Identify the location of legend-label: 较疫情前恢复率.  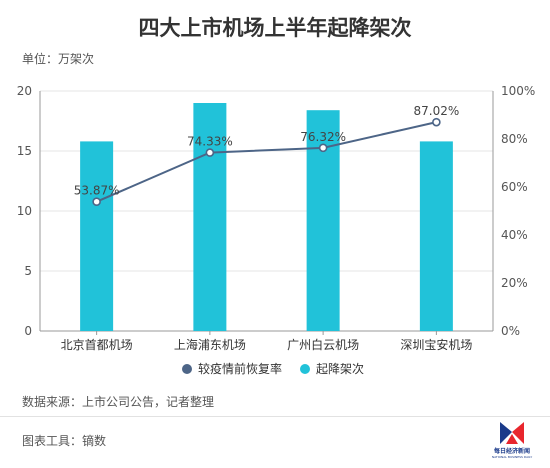
(240, 368).